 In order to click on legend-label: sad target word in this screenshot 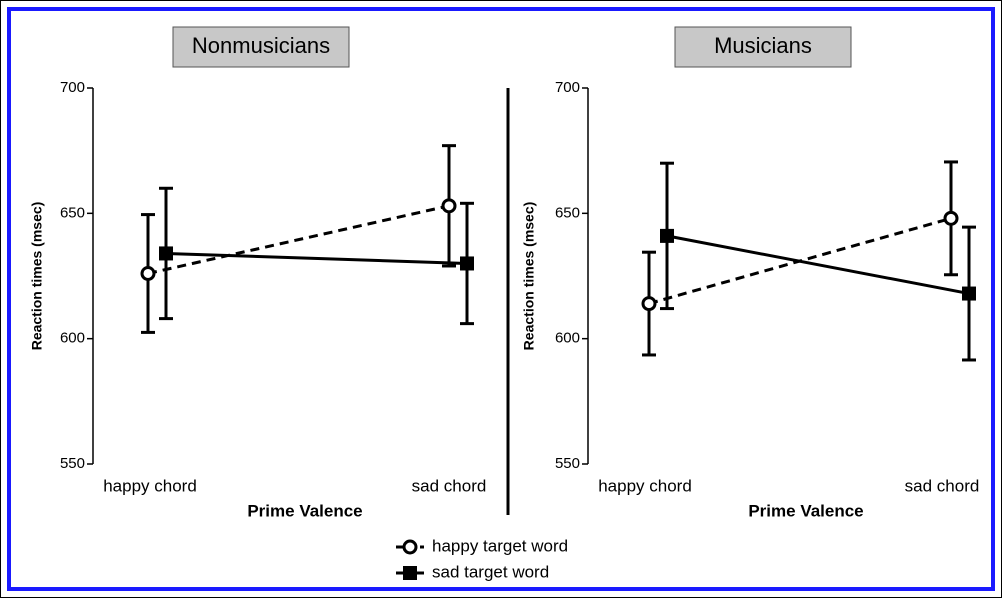, I will do `click(490, 571)`.